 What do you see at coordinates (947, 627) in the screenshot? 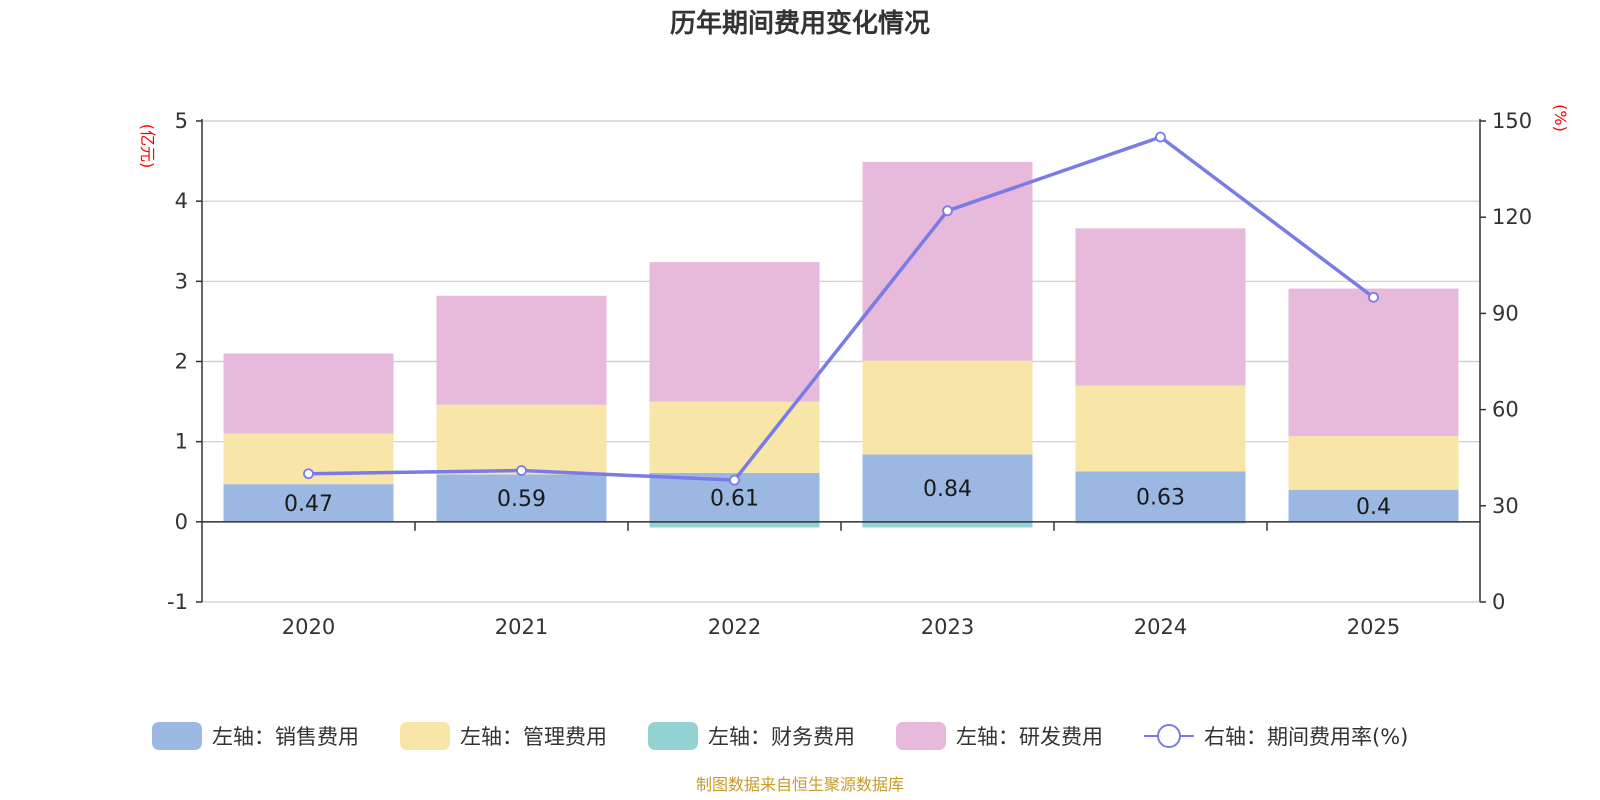
I see `category-label: 2023` at bounding box center [947, 627].